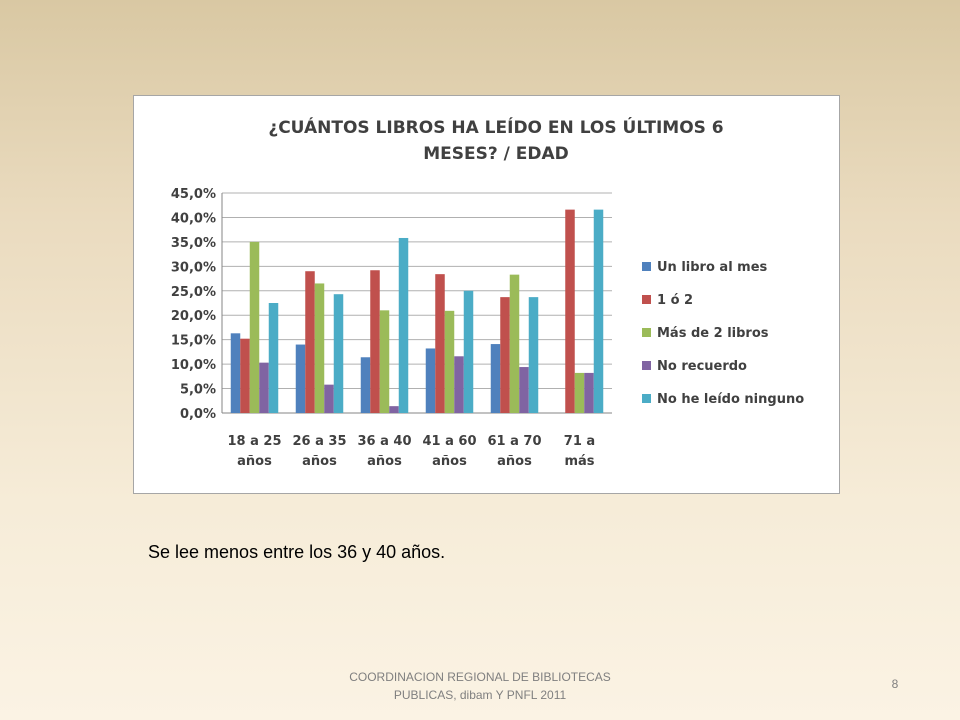  Describe the element at coordinates (193, 292) in the screenshot. I see `y-tick-label: 25,0%` at that location.